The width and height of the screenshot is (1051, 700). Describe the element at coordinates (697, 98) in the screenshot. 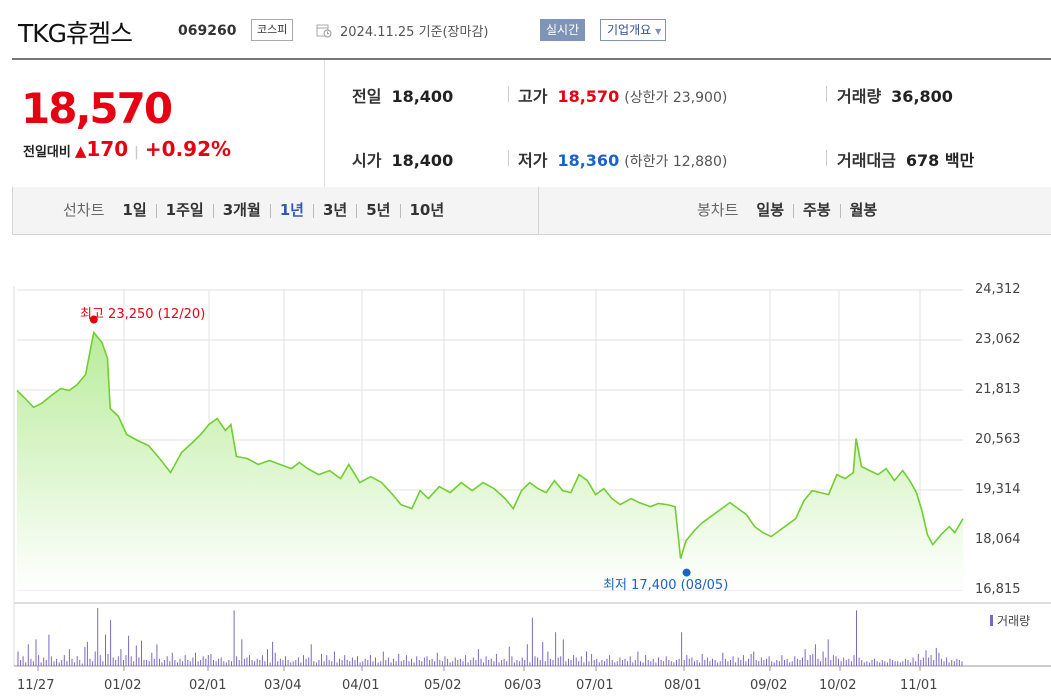

I see `upper-limit-value: 23,900` at that location.